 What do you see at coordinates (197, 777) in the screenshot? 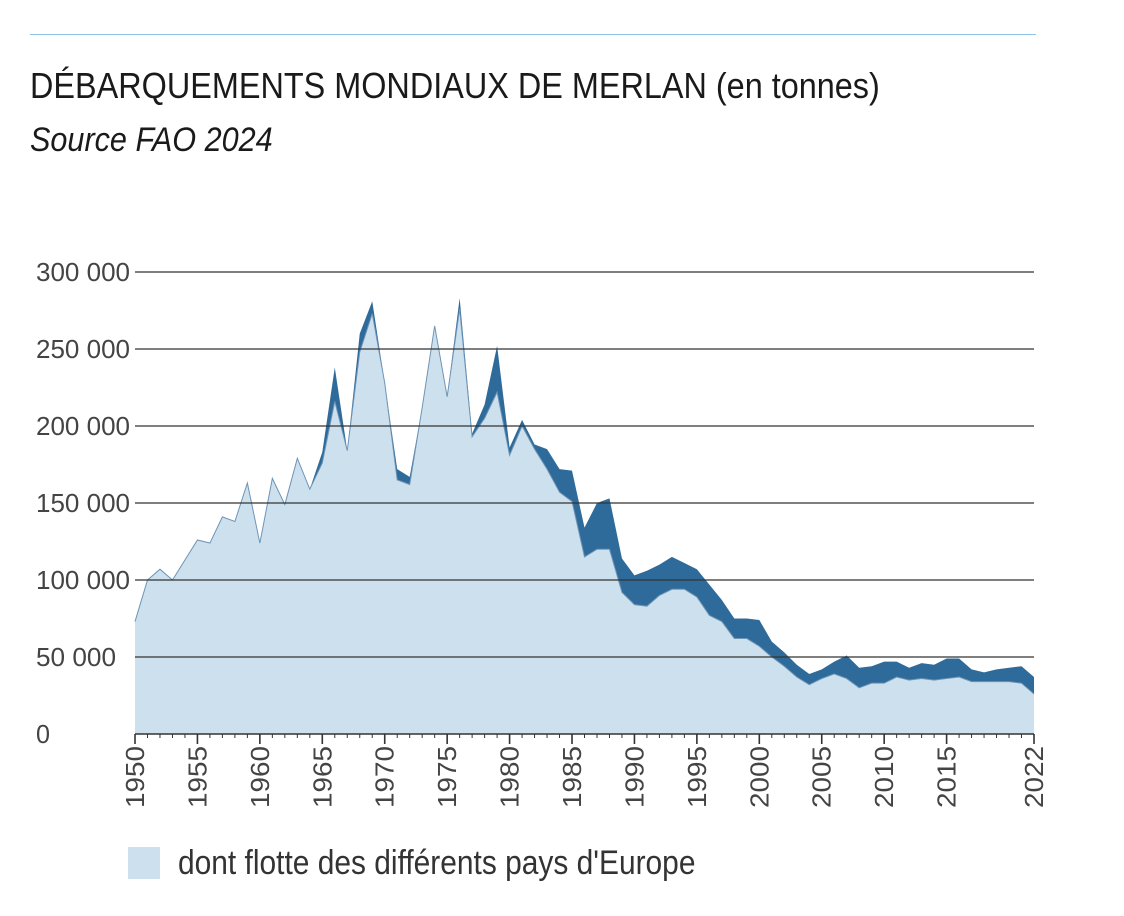
I see `x-tick-label: 1955` at bounding box center [197, 777].